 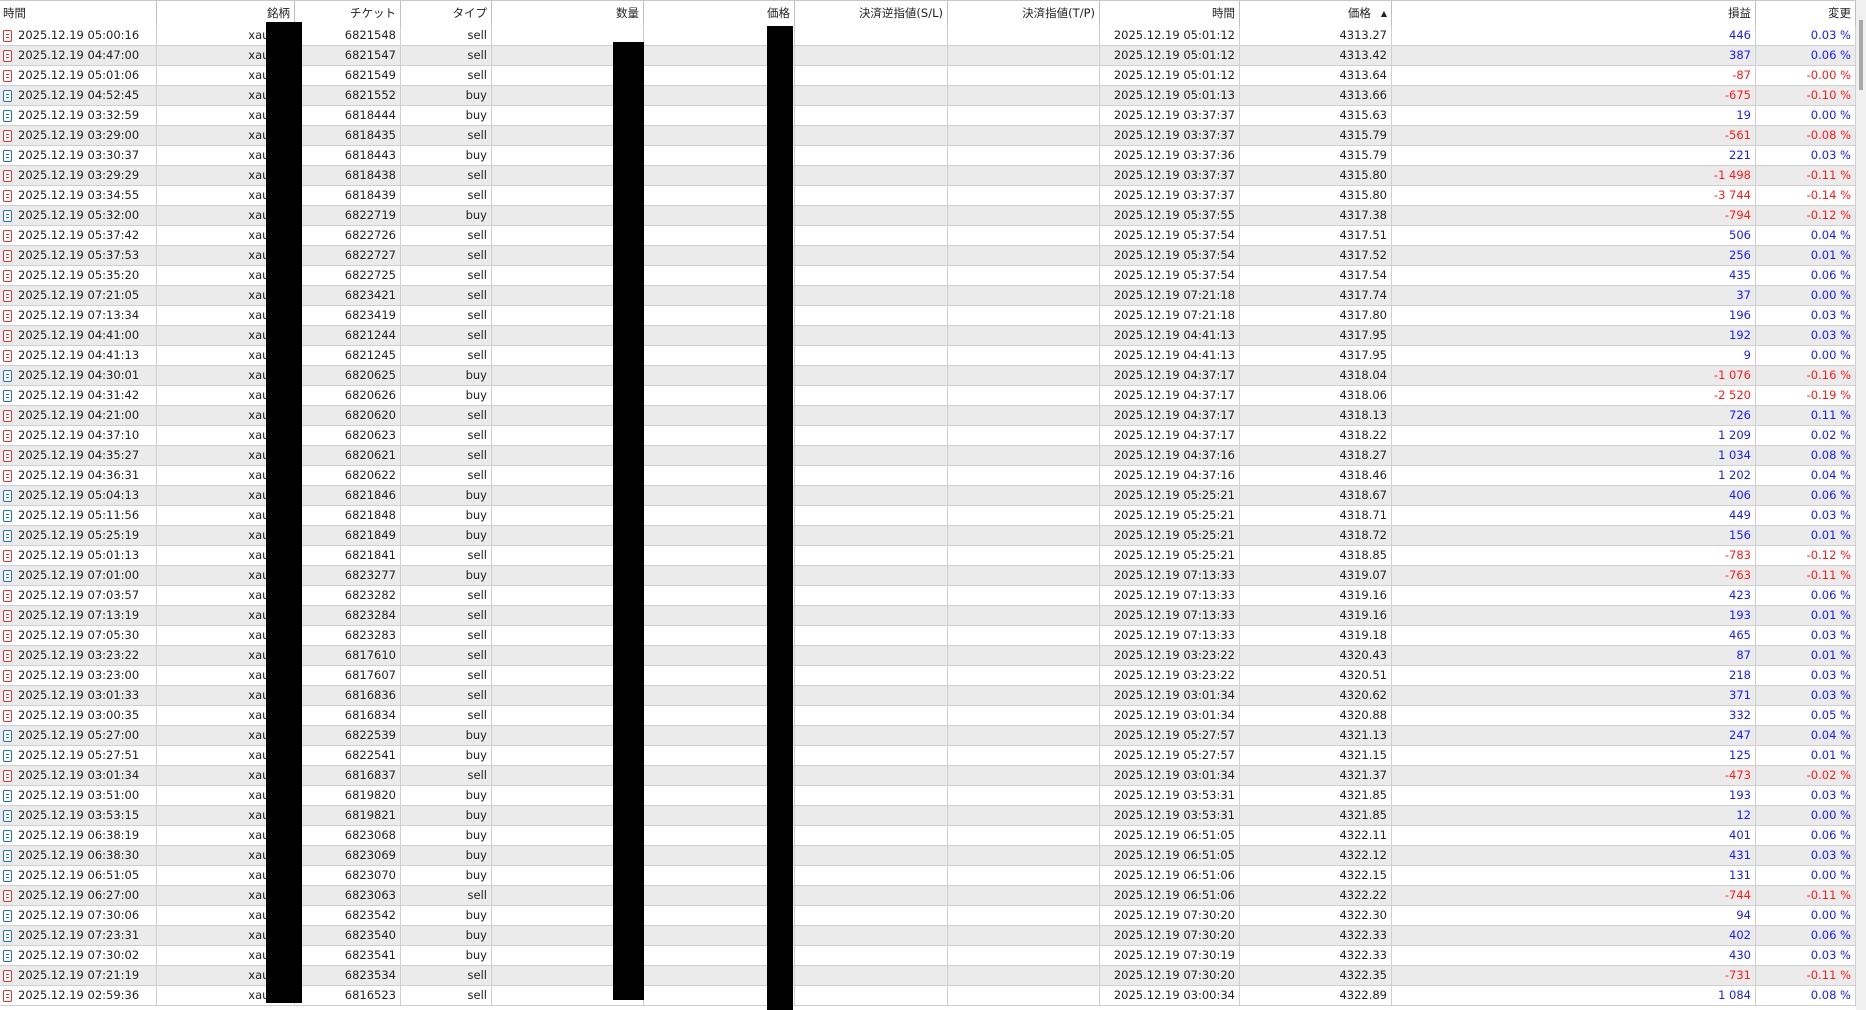 I want to click on profit-cell: 446, so click(x=1574, y=35).